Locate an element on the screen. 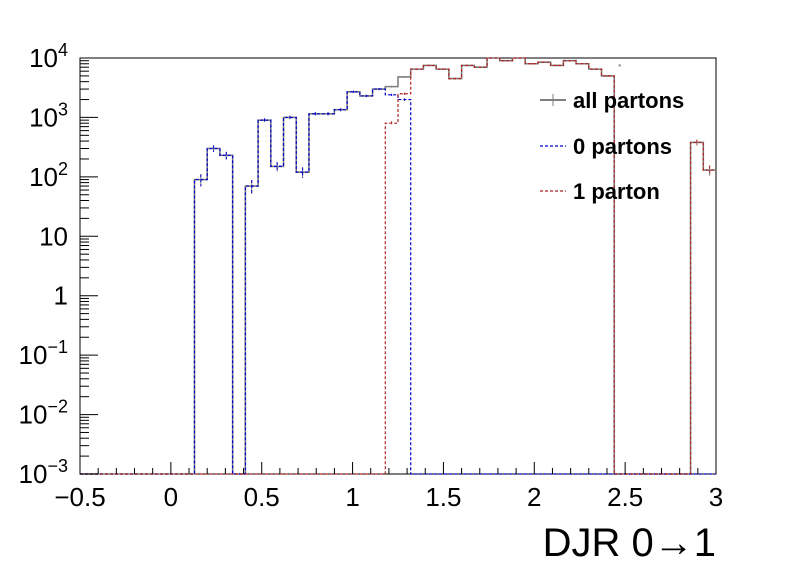 This screenshot has height=572, width=796. x-tick-label: 0 is located at coordinates (171, 497).